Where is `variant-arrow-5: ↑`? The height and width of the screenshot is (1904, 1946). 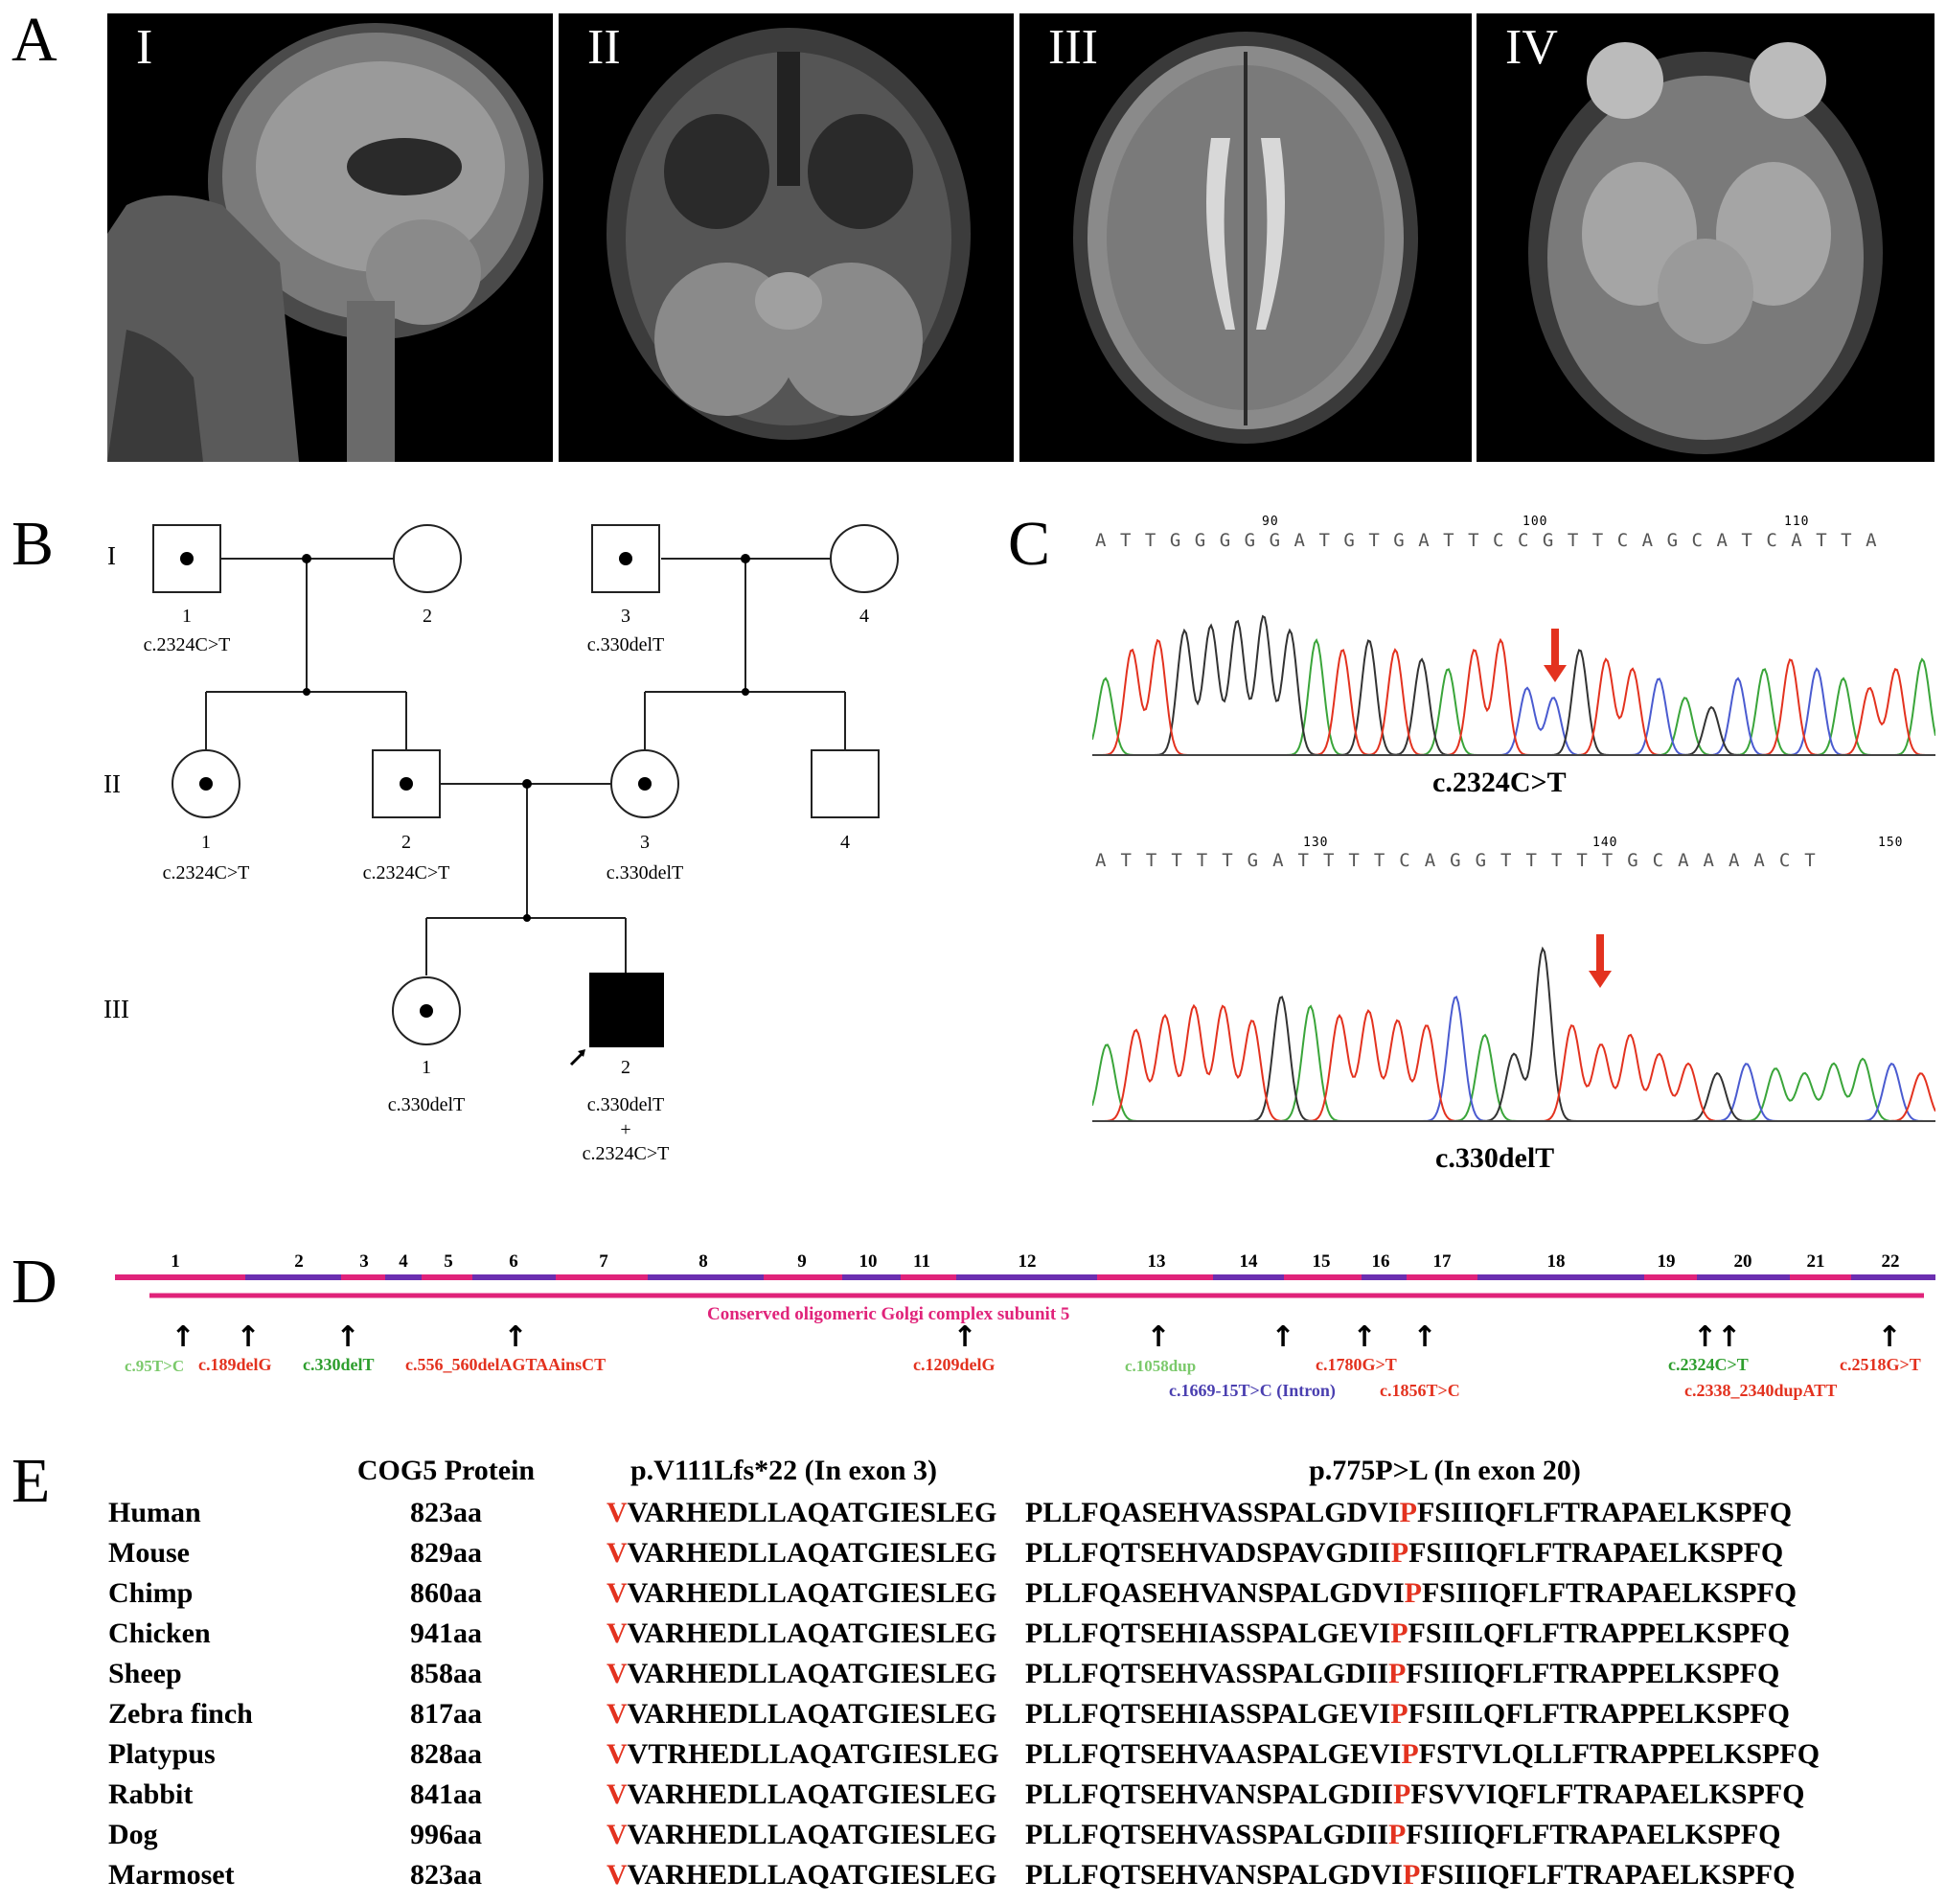 variant-arrow-5: ↑ is located at coordinates (964, 1337).